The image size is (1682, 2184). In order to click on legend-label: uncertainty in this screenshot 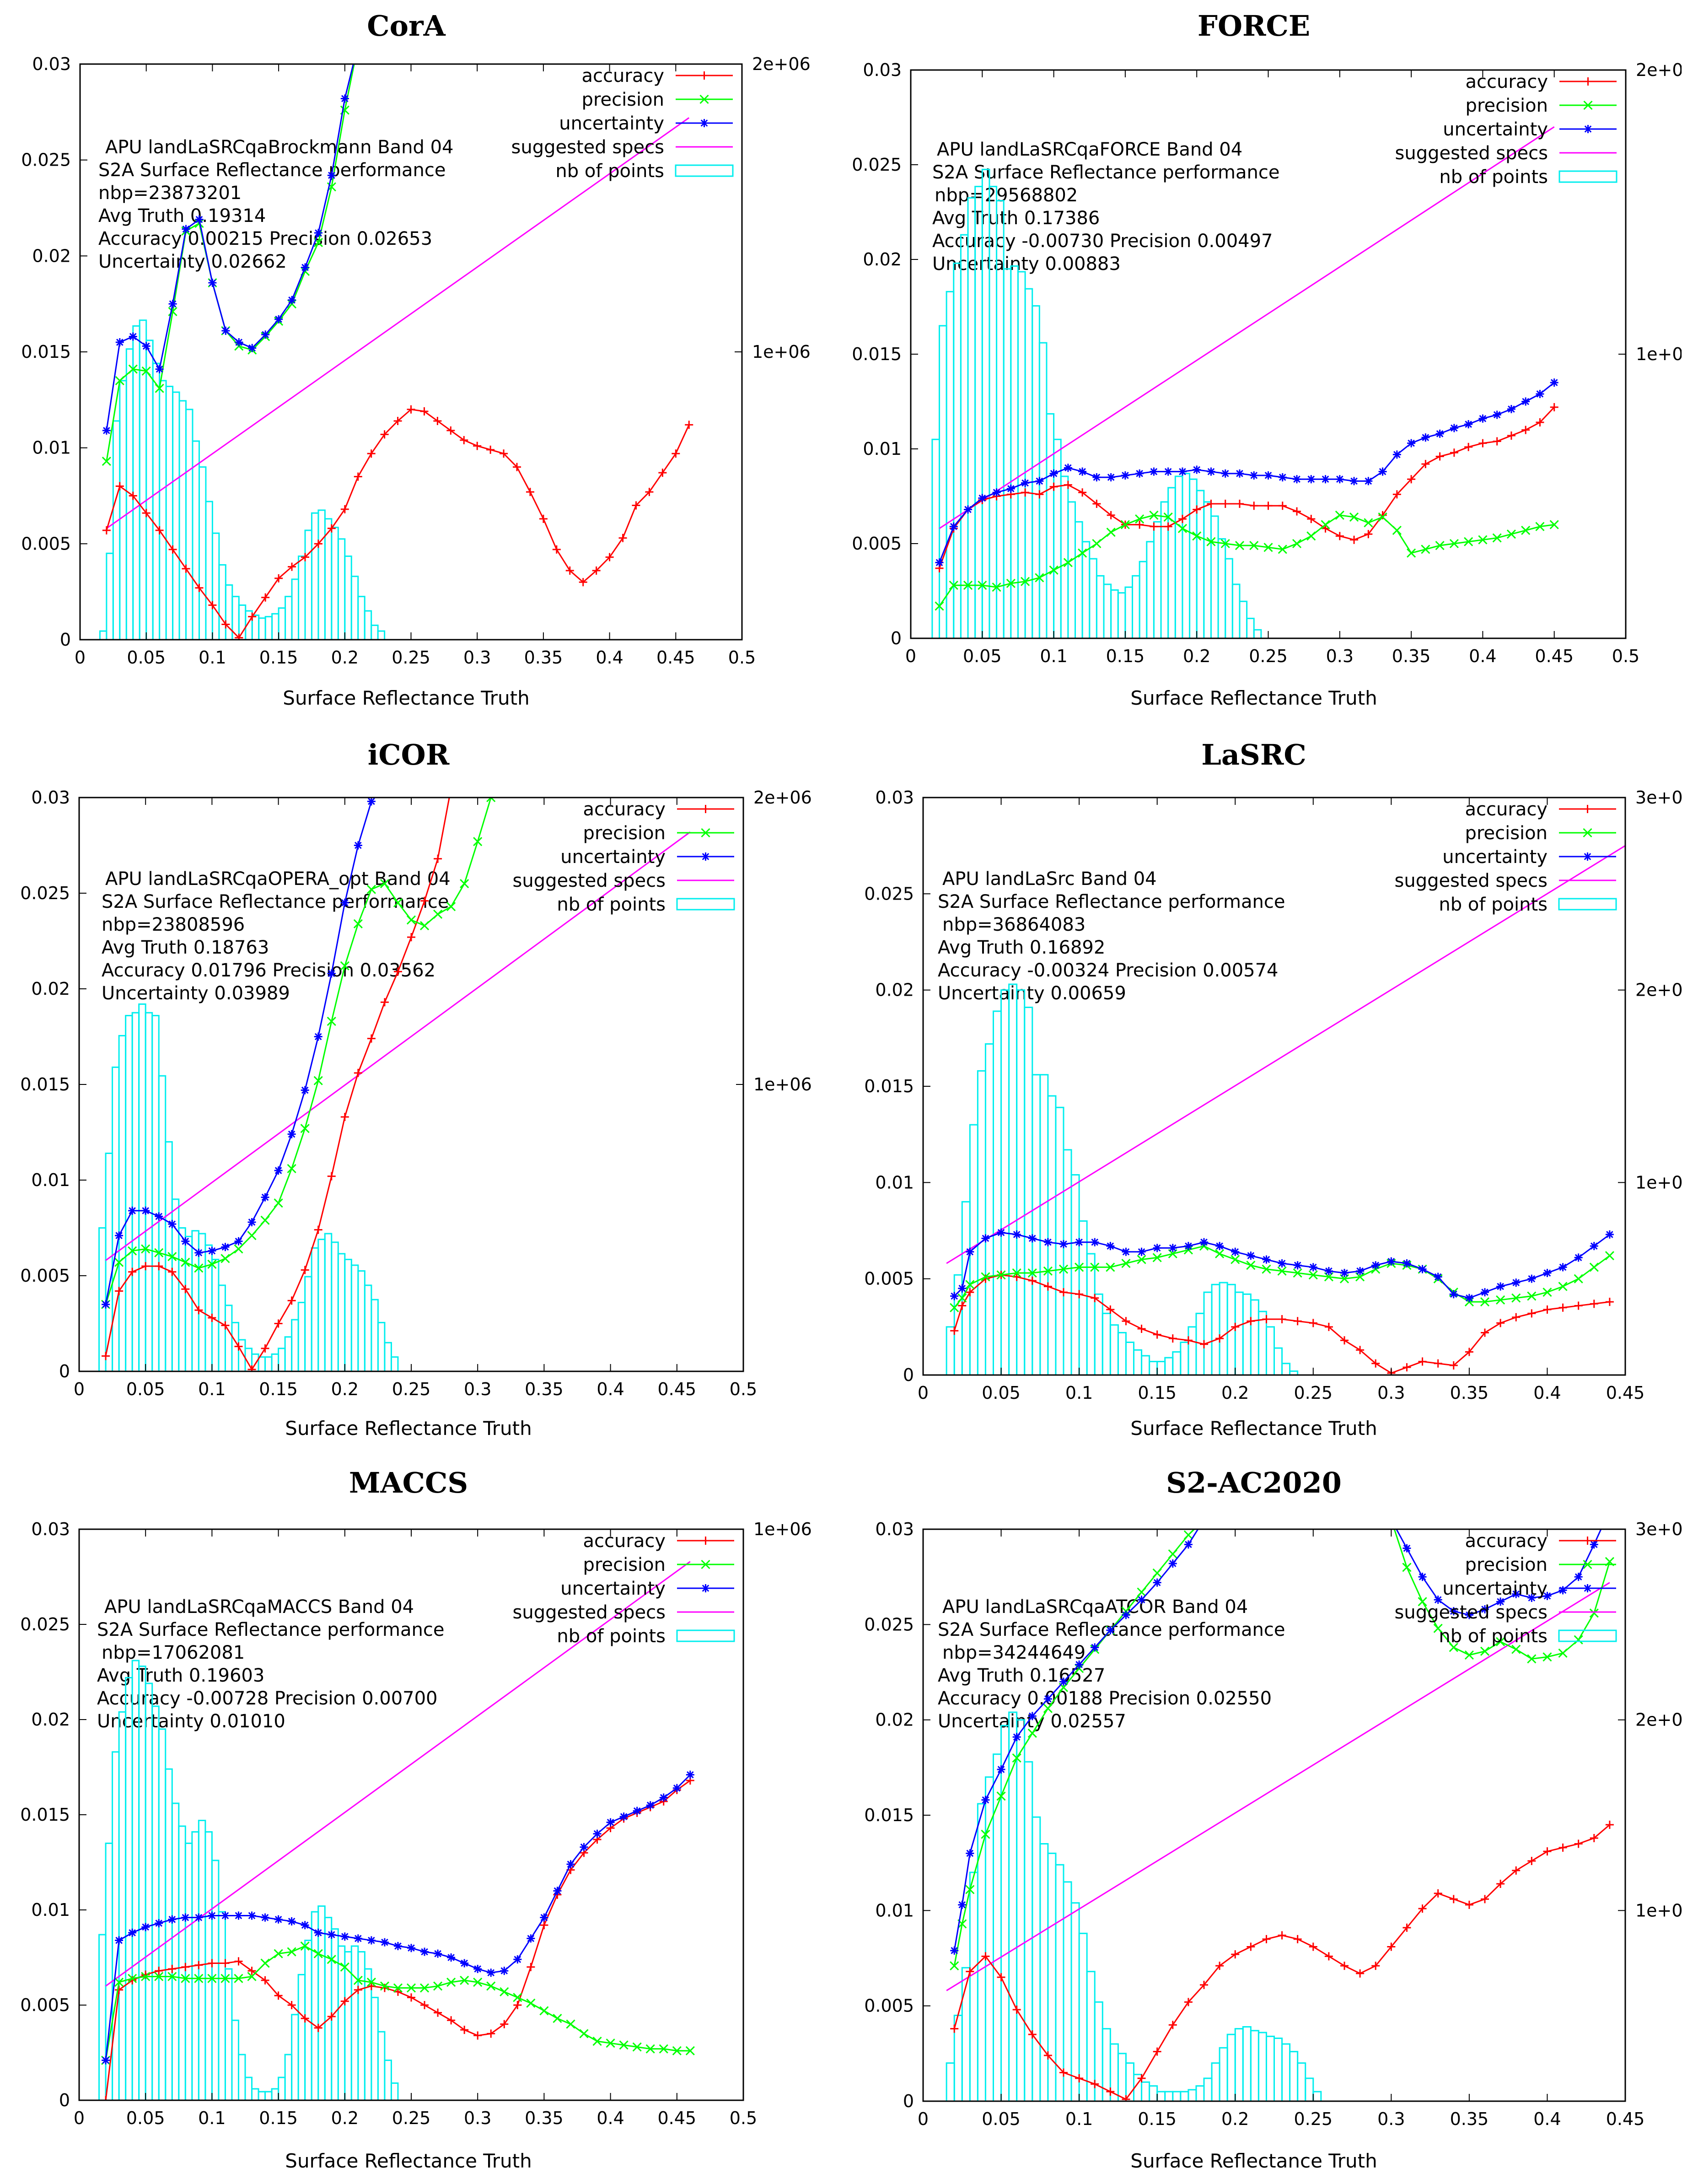, I will do `click(1495, 857)`.